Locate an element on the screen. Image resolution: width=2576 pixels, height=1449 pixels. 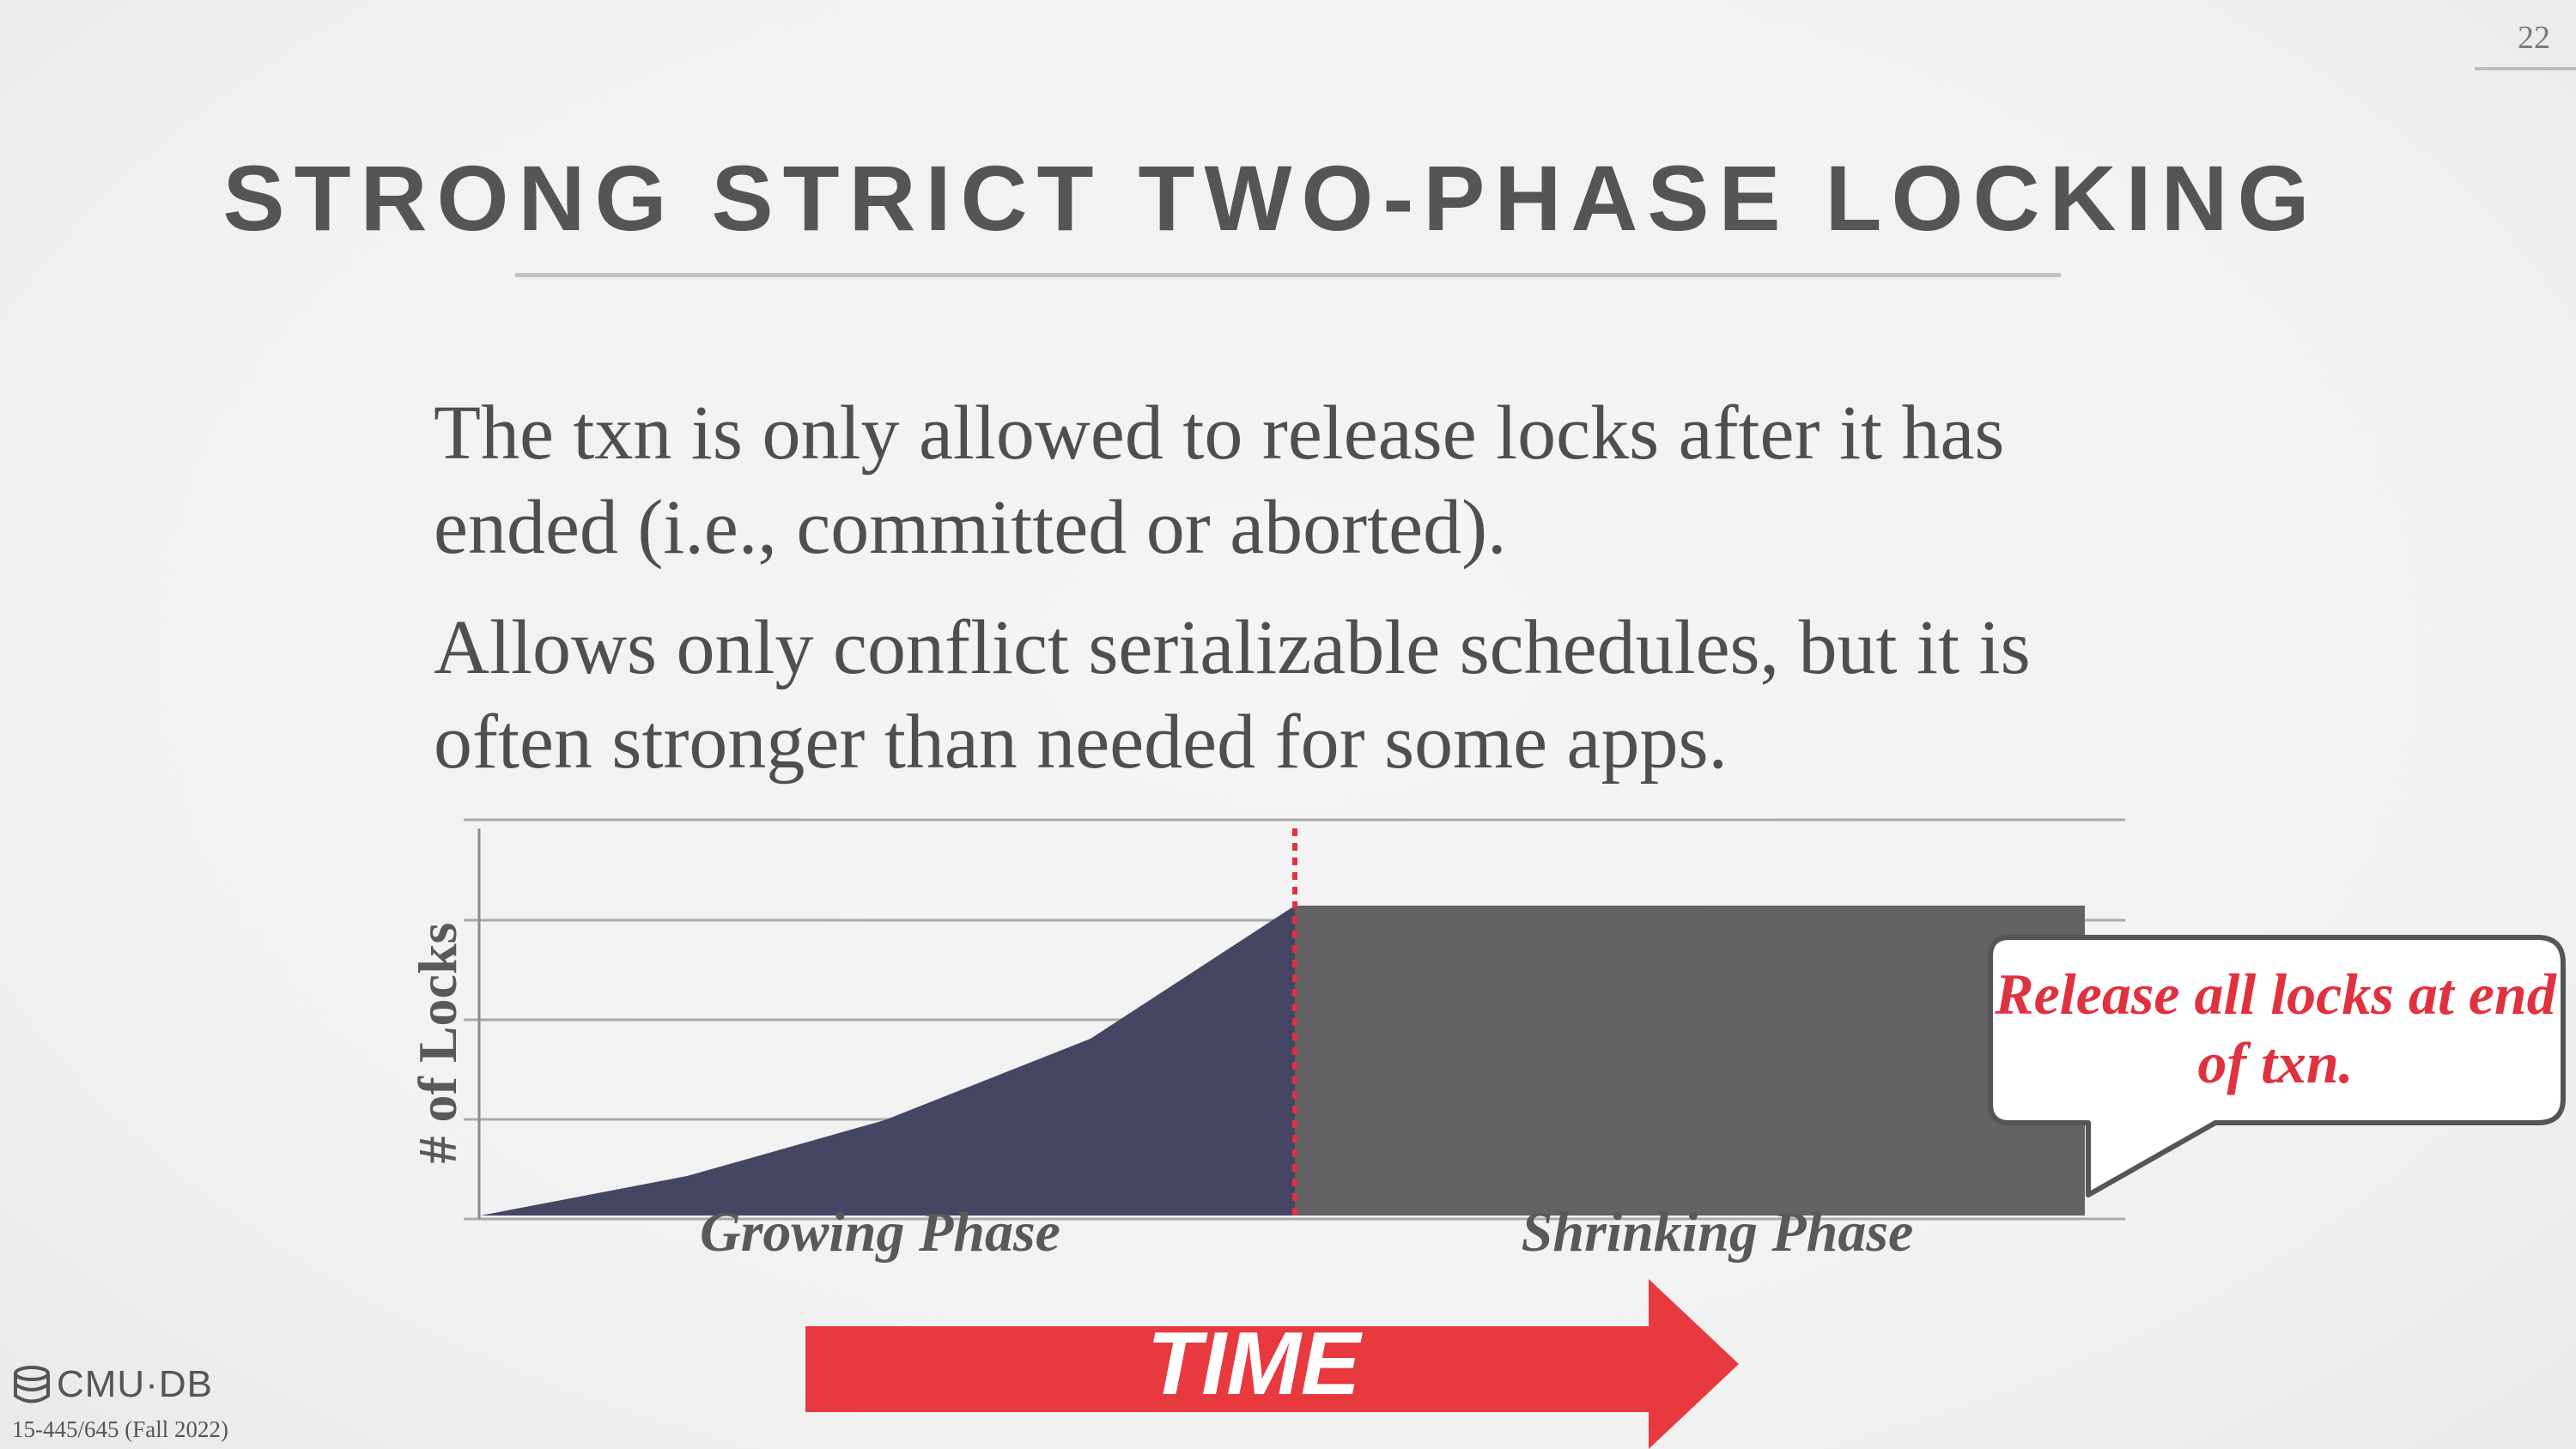
cmu-db-logo: CMU·DB is located at coordinates (112, 1384).